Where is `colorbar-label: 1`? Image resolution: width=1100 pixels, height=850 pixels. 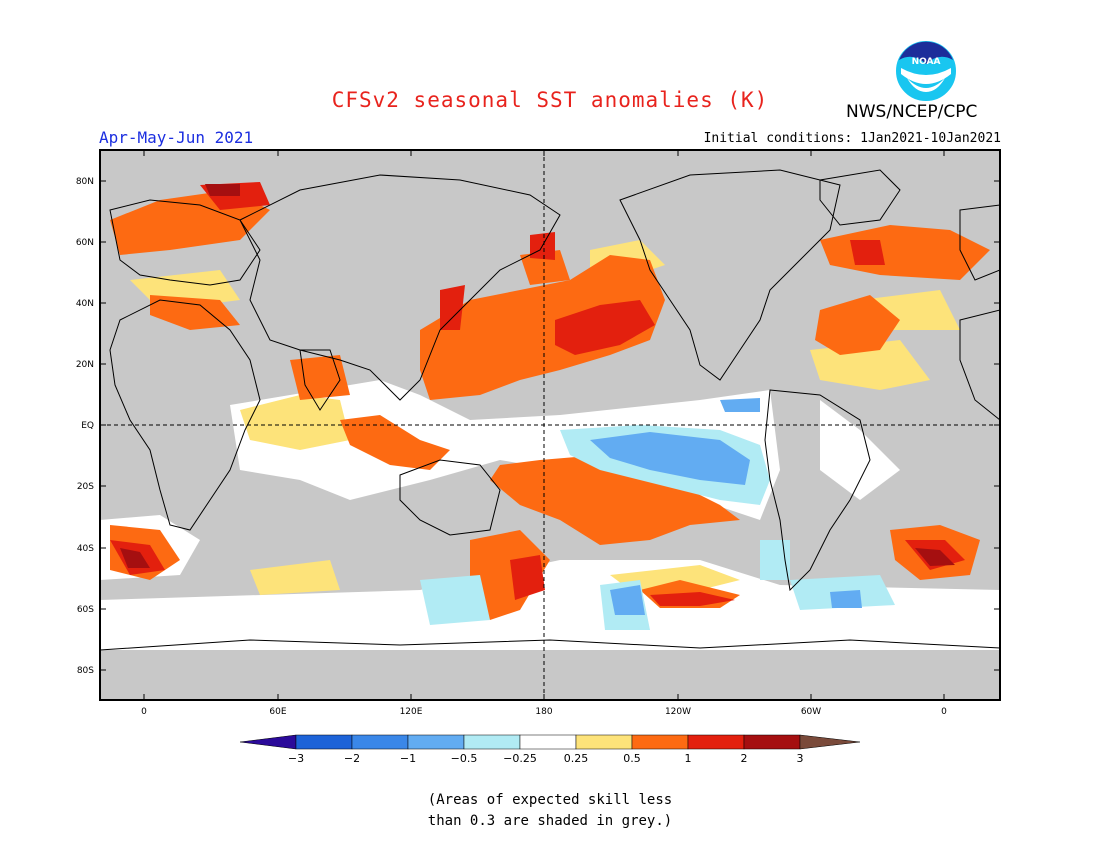 colorbar-label: 1 is located at coordinates (688, 758).